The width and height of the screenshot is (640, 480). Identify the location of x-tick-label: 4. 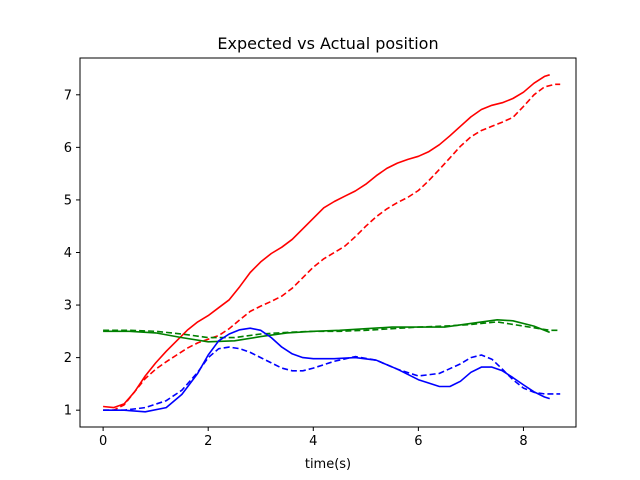
(313, 441).